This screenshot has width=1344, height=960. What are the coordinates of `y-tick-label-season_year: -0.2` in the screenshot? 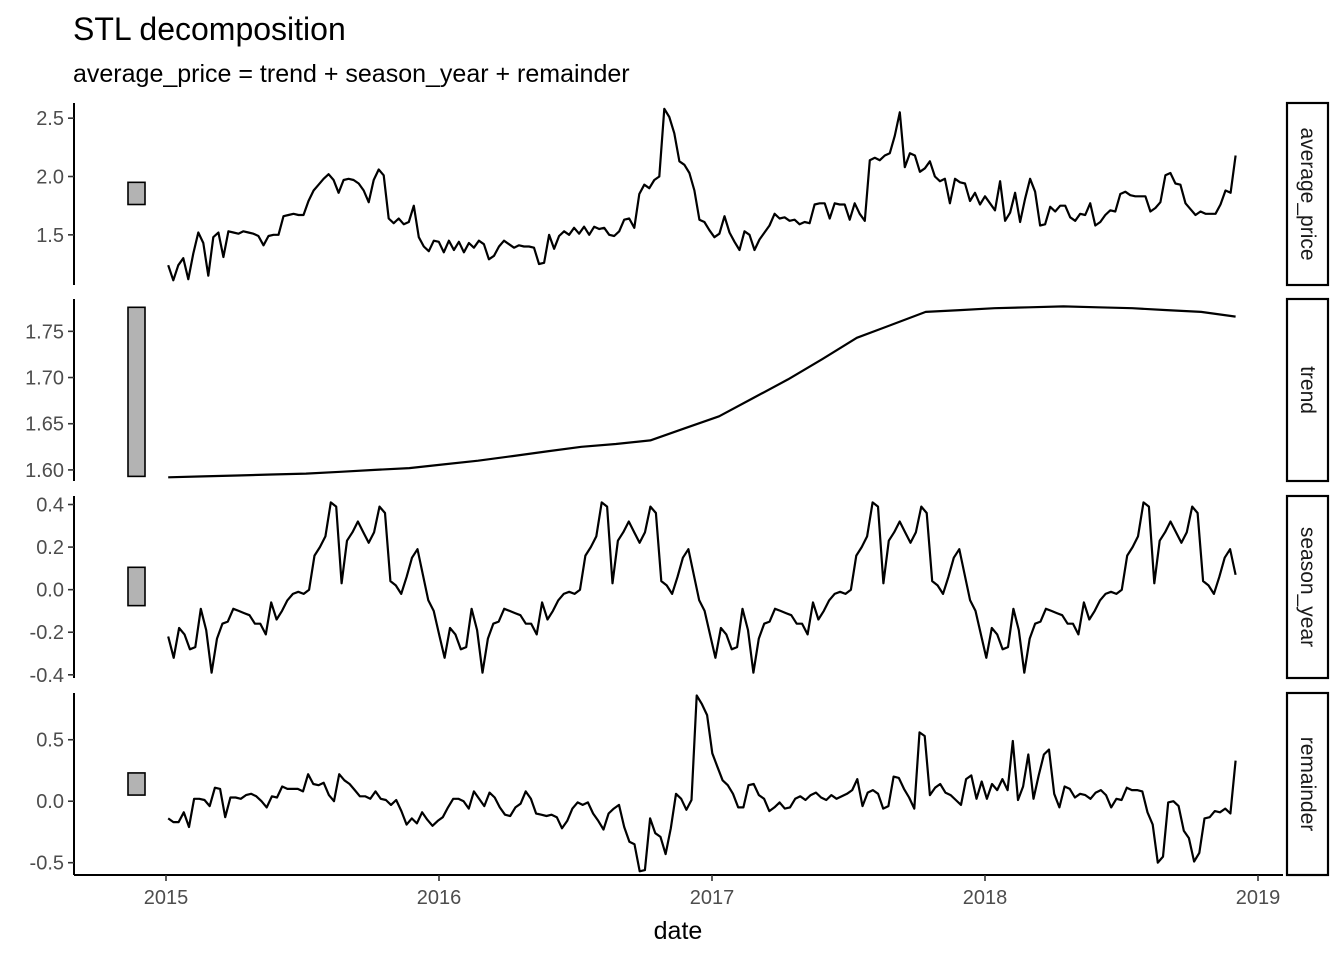 It's located at (47, 633).